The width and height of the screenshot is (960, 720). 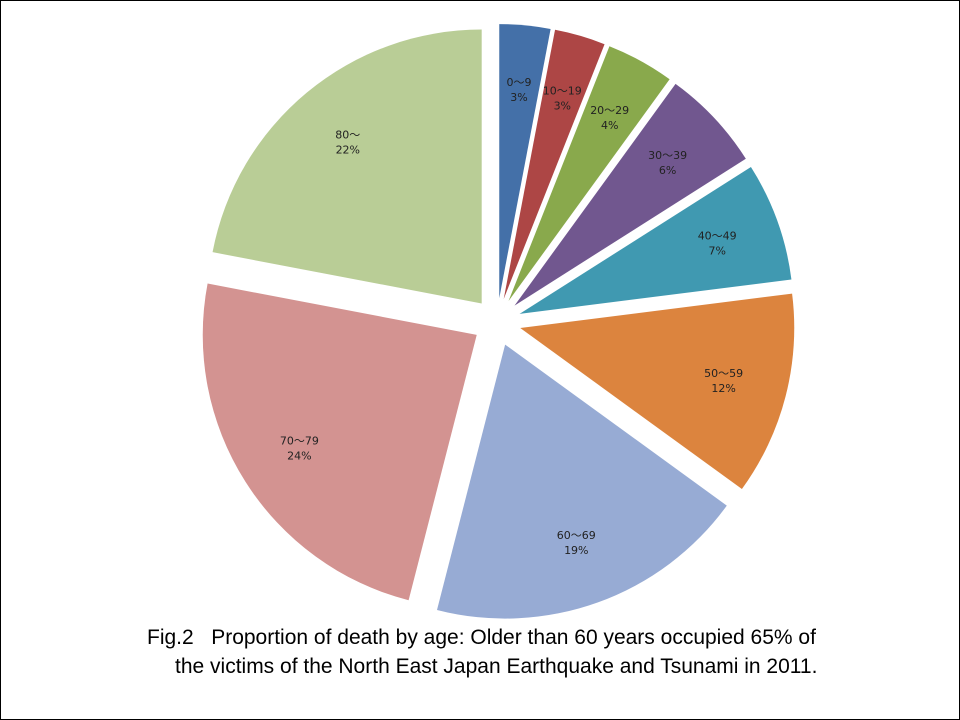 What do you see at coordinates (519, 90) in the screenshot?
I see `slice-label-0: 0～9 3%` at bounding box center [519, 90].